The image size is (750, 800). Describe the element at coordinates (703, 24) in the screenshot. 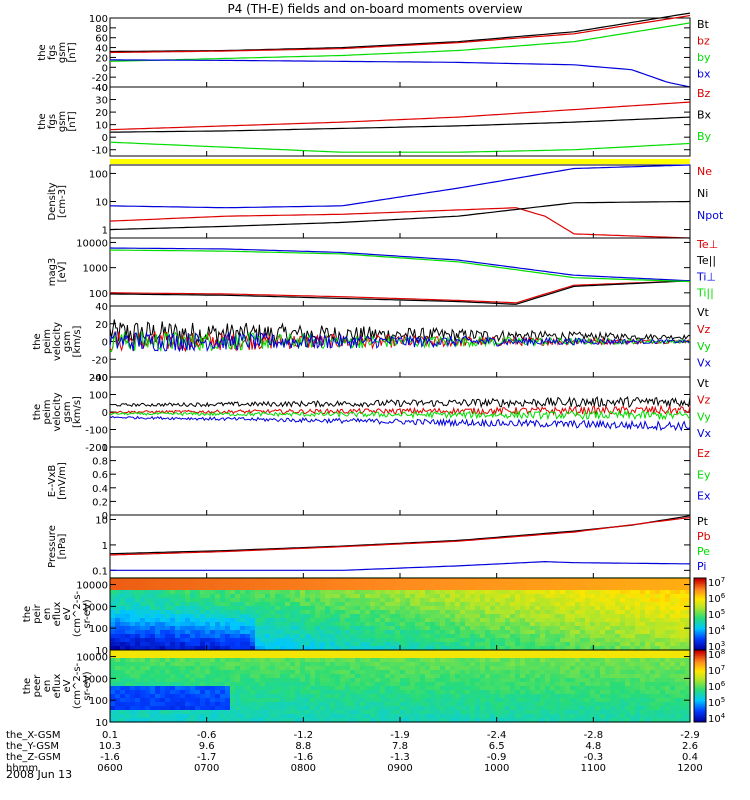

I see `legend-label: Bt` at that location.